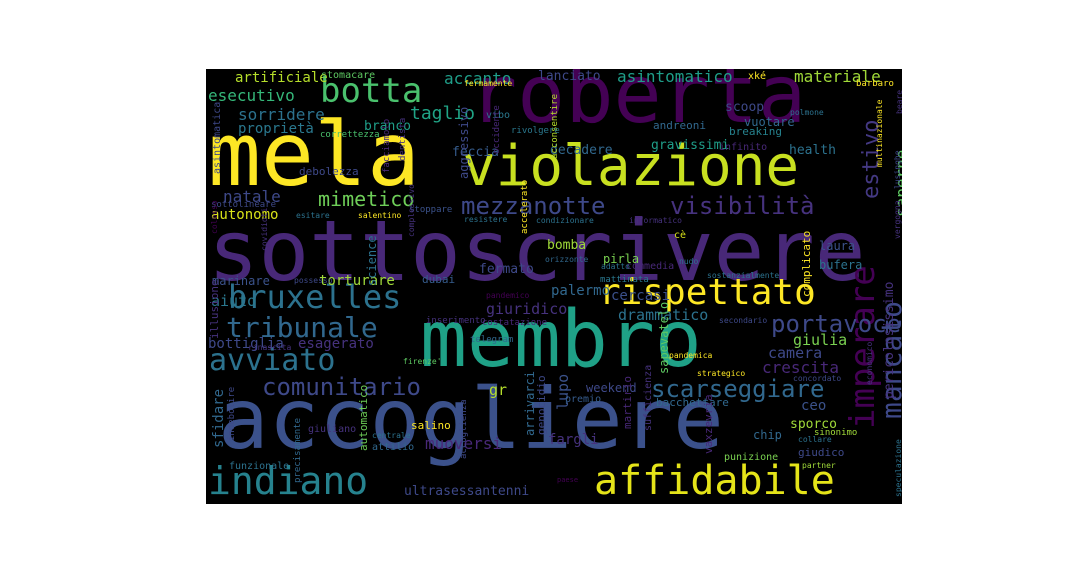 This screenshot has height=576, width=1080. Describe the element at coordinates (707, 292) in the screenshot. I see `cloud-word: rispettato` at that location.